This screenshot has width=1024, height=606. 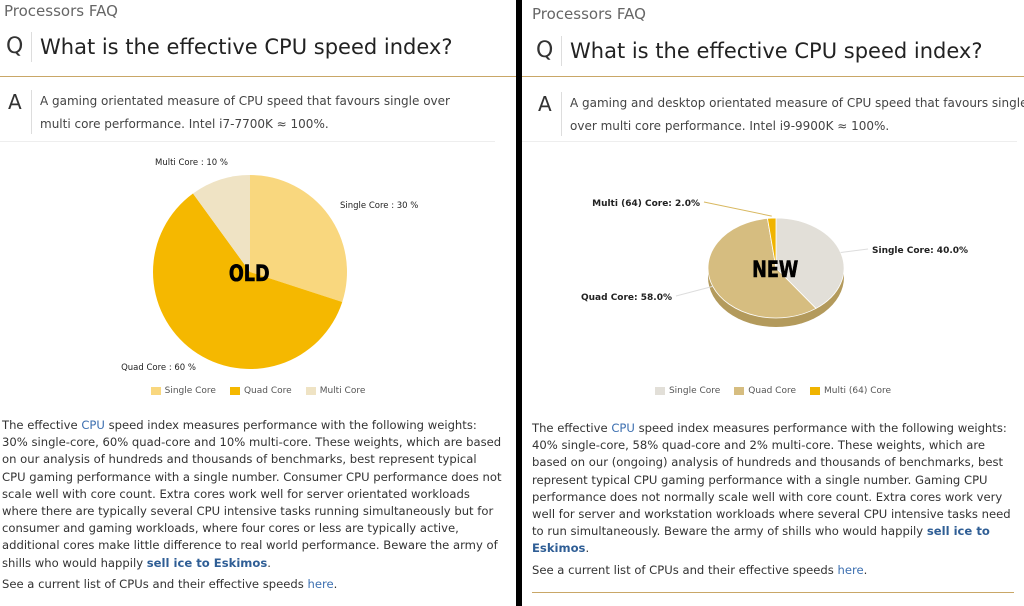 I want to click on data-label: Quad Core: 58.0%, so click(x=626, y=298).